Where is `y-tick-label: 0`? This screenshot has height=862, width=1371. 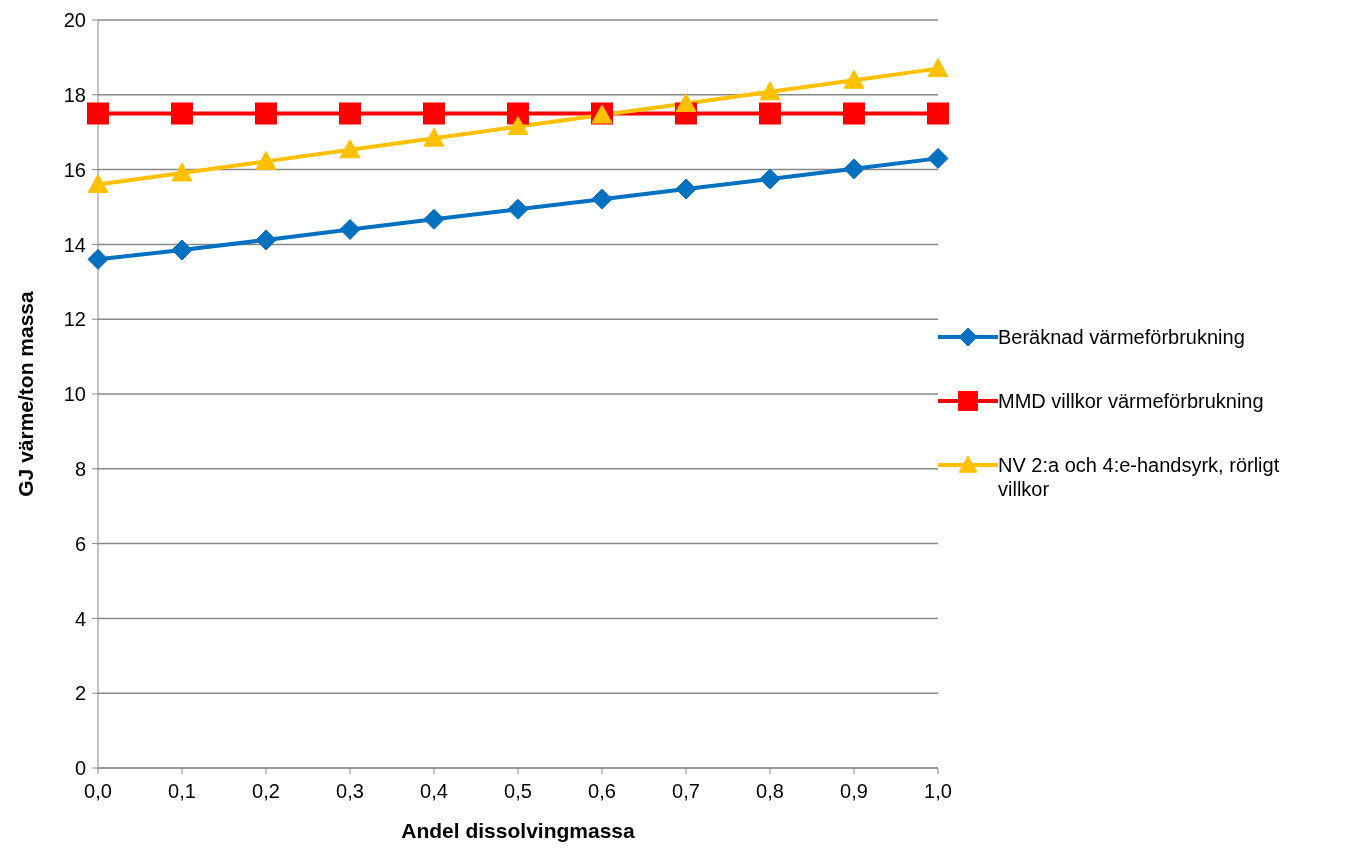
y-tick-label: 0 is located at coordinates (80, 768).